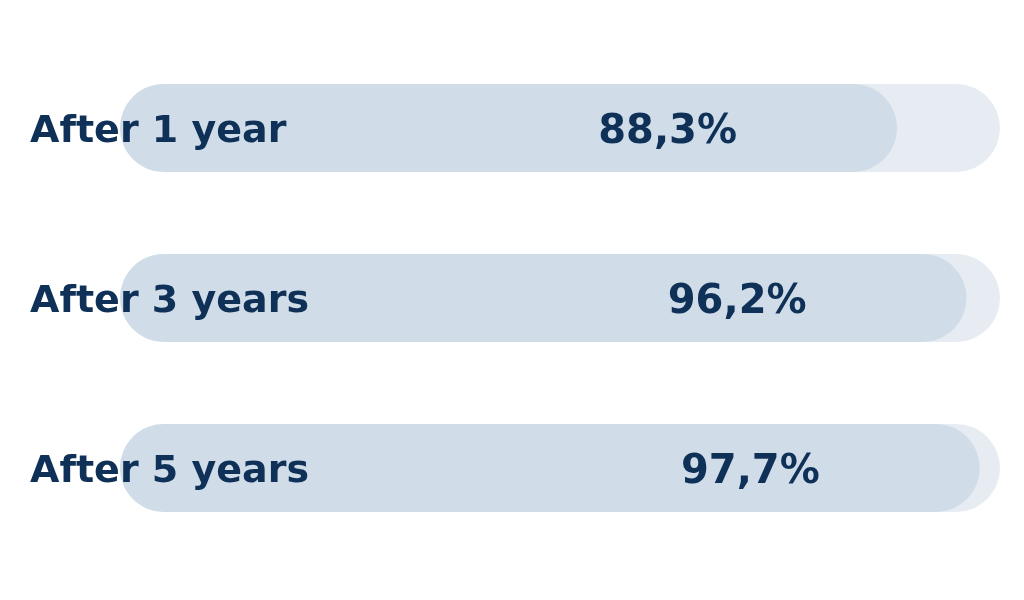 Image resolution: width=1024 pixels, height=600 pixels. I want to click on y-tick-label: After 3 years, so click(170, 299).